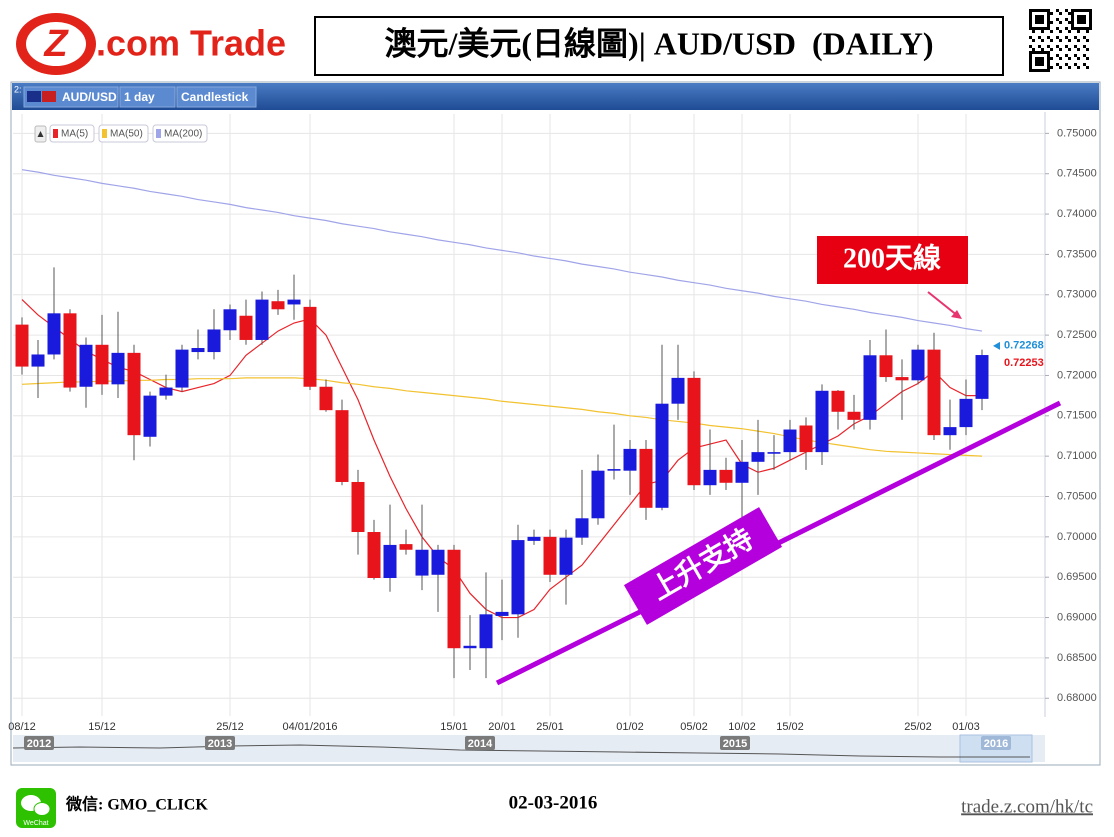  What do you see at coordinates (659, 46) in the screenshot?
I see `title-box` at bounding box center [659, 46].